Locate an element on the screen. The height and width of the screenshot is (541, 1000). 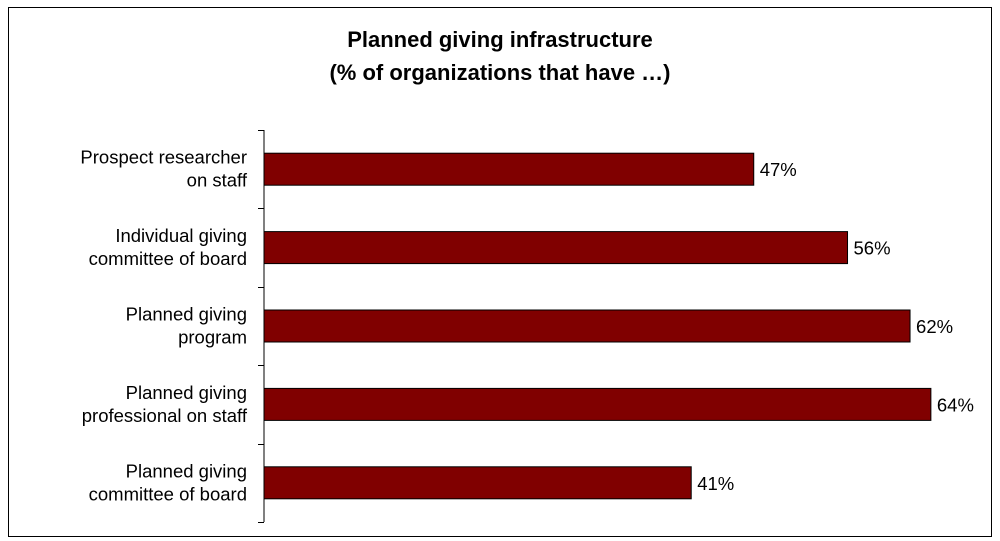
category-label: Prospect researcher is located at coordinates (163, 157).